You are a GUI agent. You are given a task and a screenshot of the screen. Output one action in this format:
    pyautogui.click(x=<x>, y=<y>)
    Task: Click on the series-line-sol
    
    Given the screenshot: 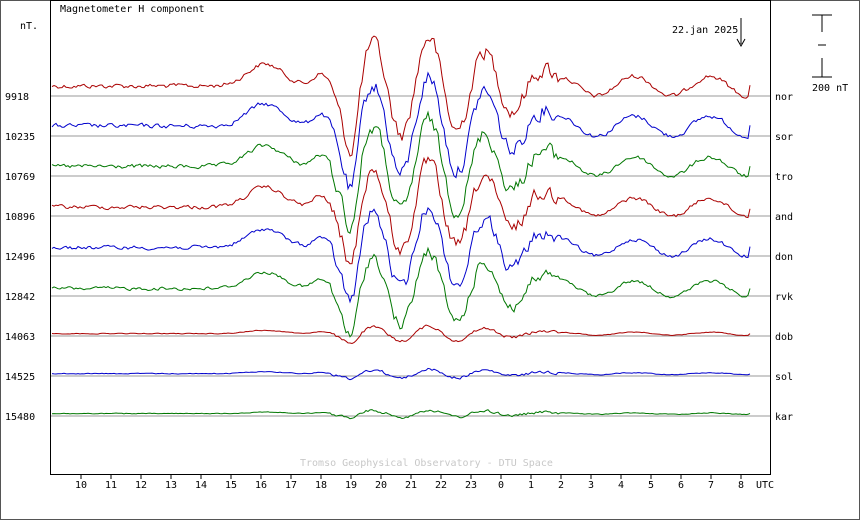 What is the action you would take?
    pyautogui.click(x=401, y=374)
    